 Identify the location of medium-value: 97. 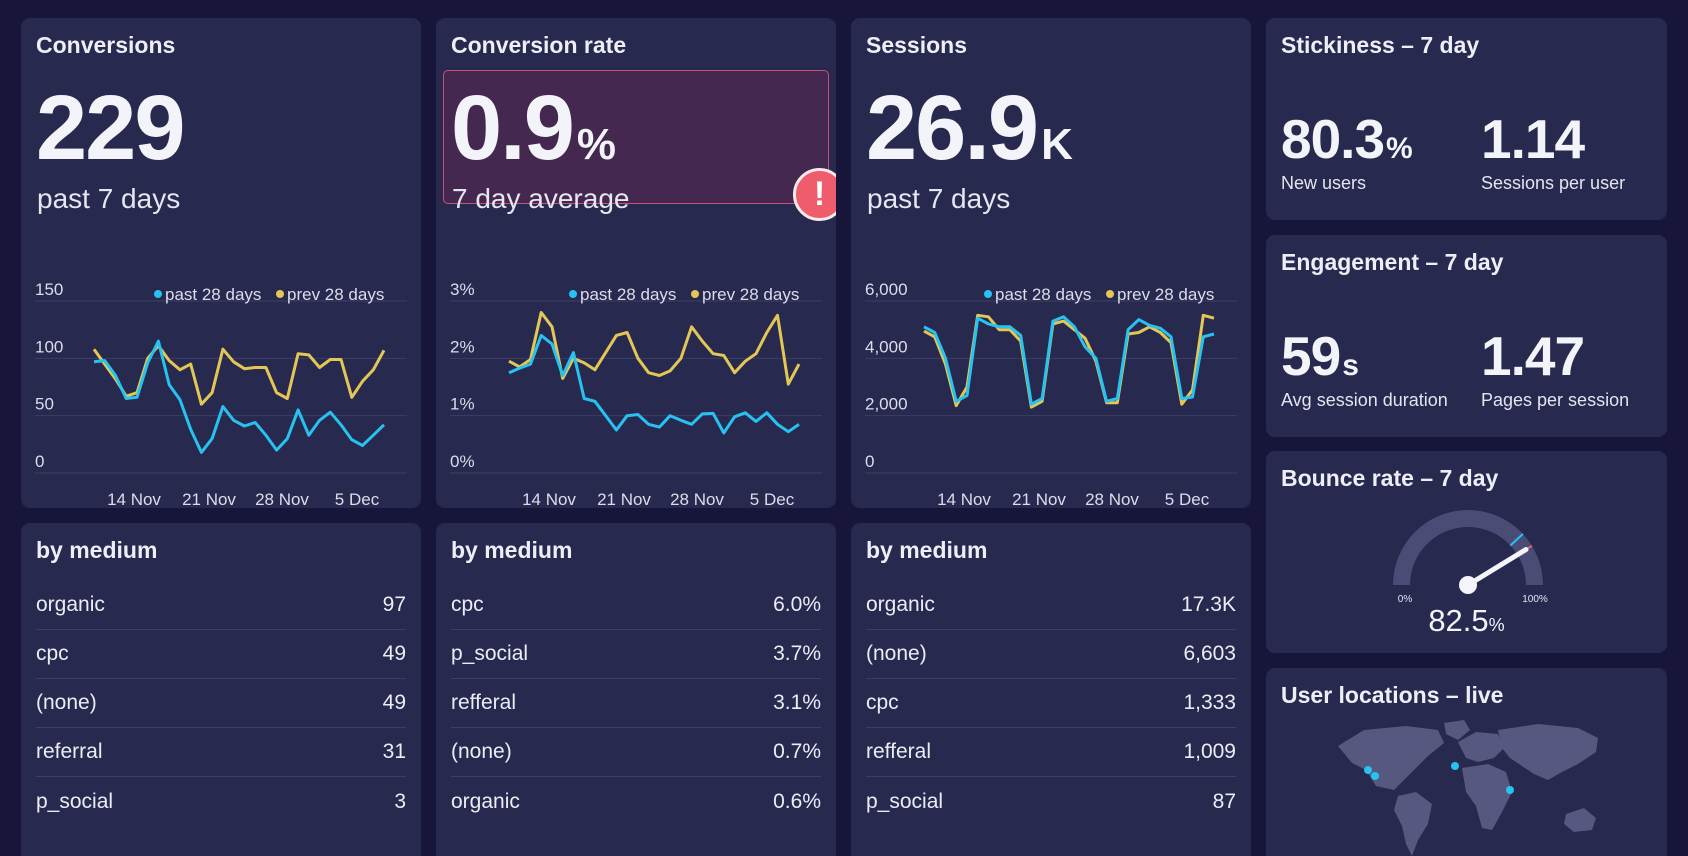
(394, 604).